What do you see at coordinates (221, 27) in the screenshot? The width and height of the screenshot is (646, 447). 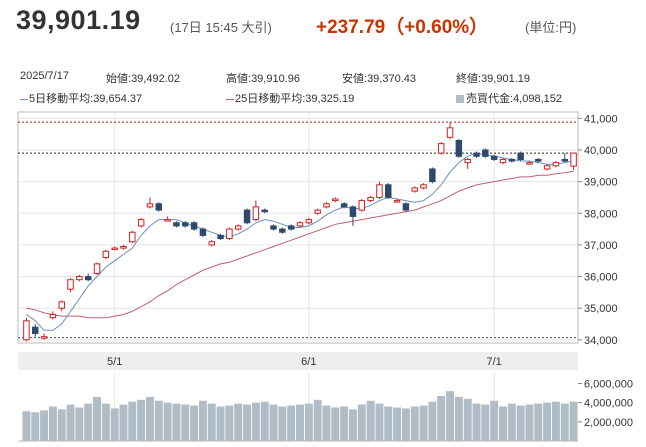 I see `timestamp: (17日 15:45 大引)` at bounding box center [221, 27].